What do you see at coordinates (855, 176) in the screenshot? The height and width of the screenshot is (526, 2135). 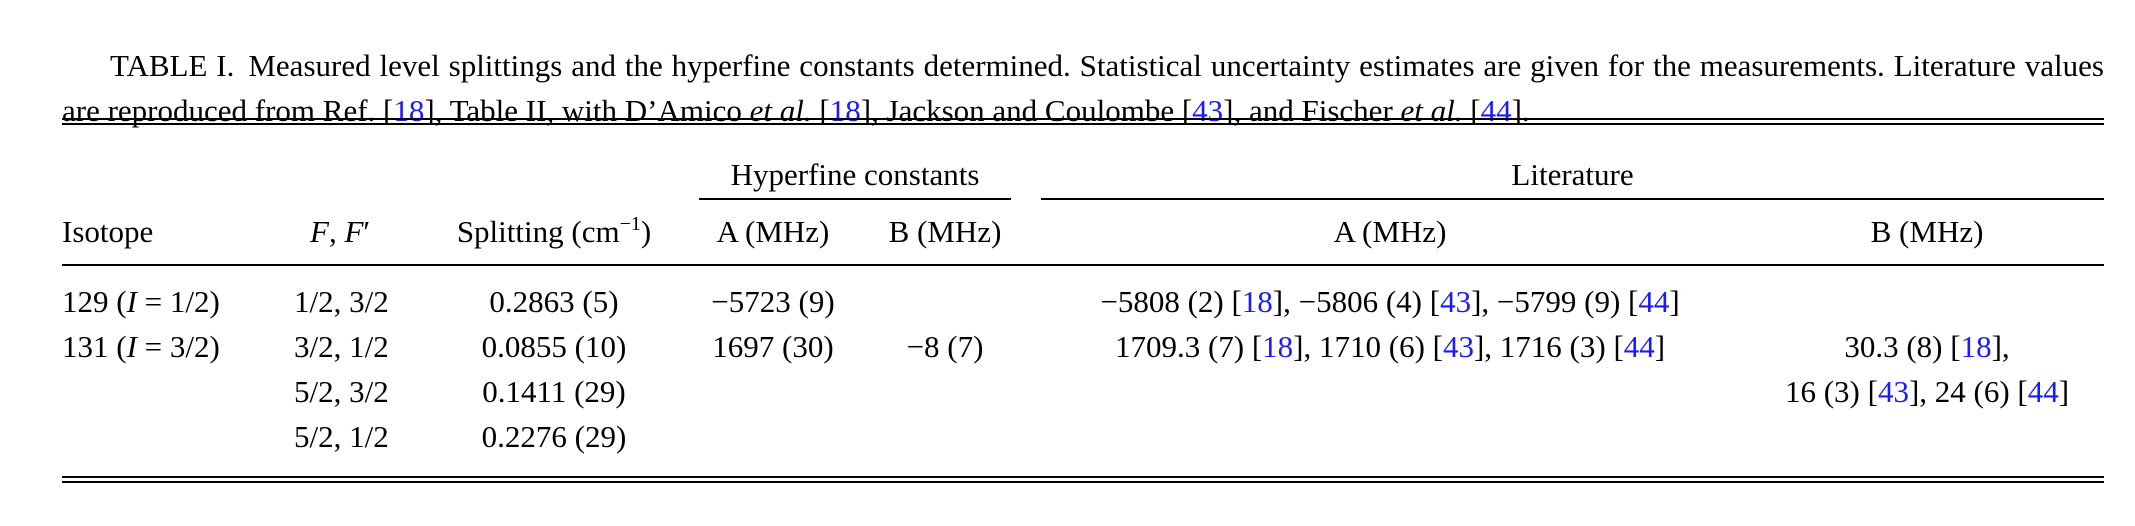 I see `group-header: Hyperfine constants` at bounding box center [855, 176].